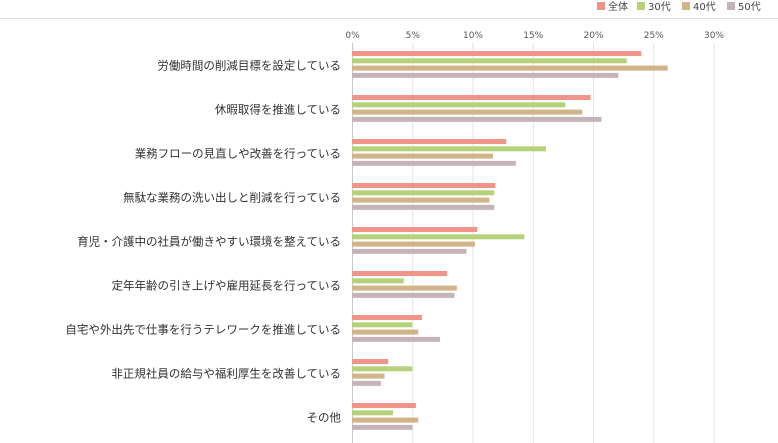 Image resolution: width=778 pixels, height=443 pixels. What do you see at coordinates (249, 66) in the screenshot?
I see `category-label: 労働時間の削減目標を設定している` at bounding box center [249, 66].